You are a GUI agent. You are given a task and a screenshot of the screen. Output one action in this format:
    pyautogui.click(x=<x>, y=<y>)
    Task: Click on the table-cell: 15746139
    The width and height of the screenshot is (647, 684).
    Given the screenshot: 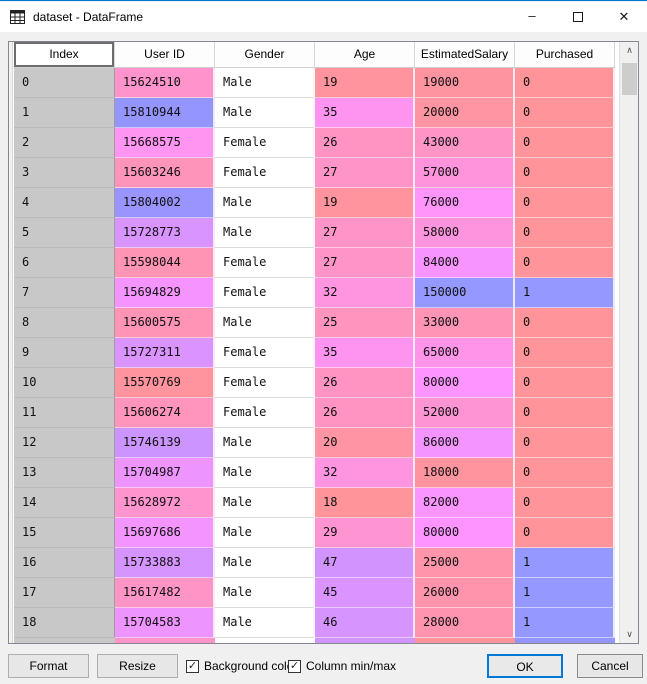 What is the action you would take?
    pyautogui.click(x=165, y=443)
    